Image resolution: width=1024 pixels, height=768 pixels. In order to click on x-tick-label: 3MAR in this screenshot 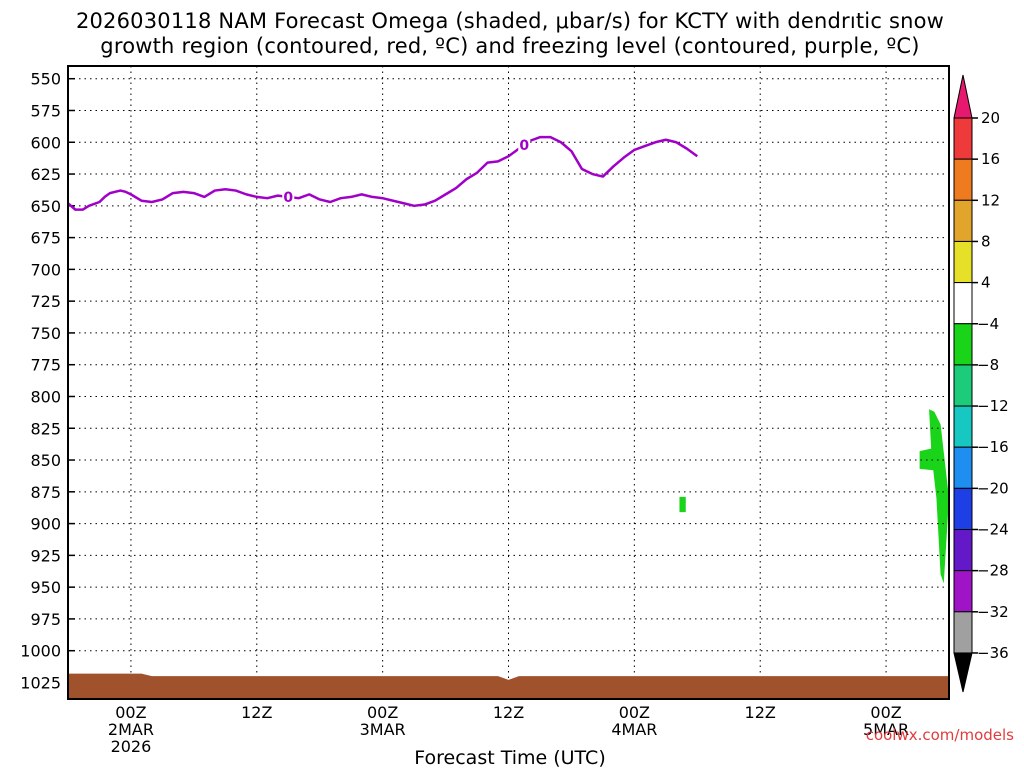, I will do `click(383, 729)`.